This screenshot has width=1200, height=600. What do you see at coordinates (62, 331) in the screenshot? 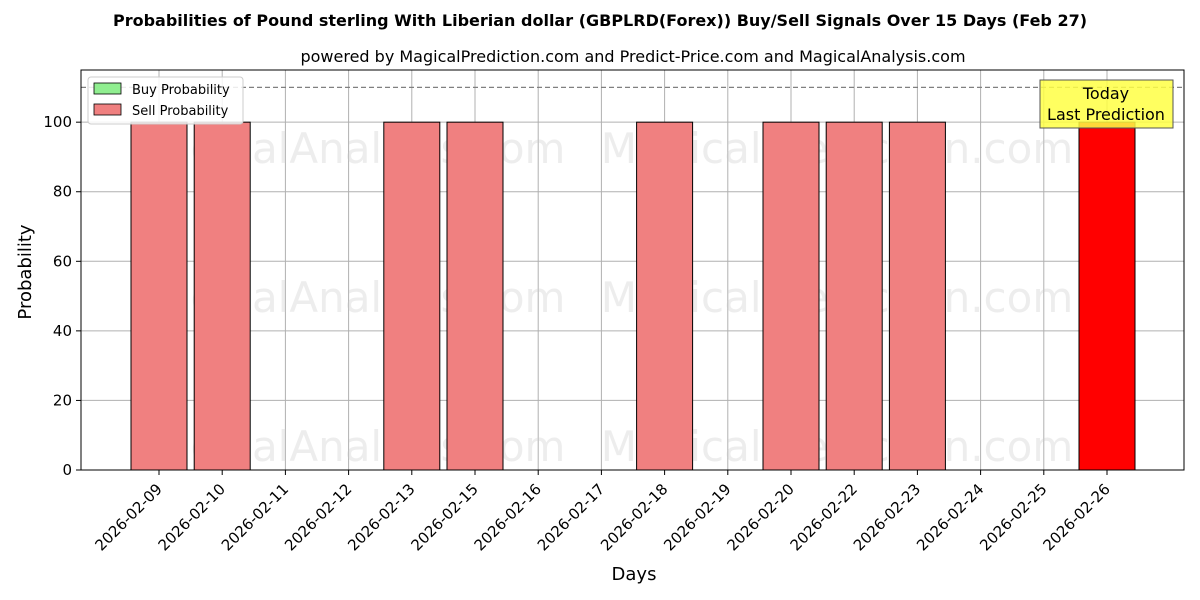
I see `y-tick-label: 40` at bounding box center [62, 331].